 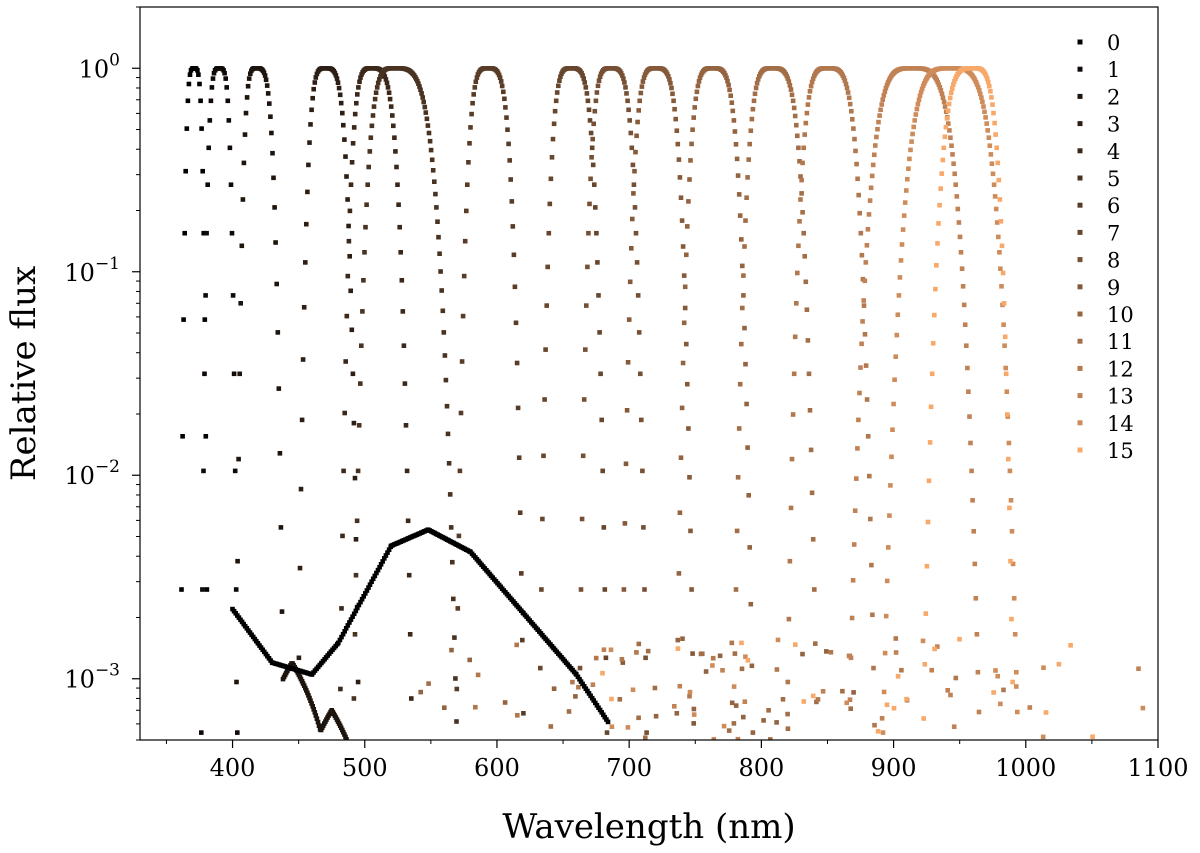 I want to click on legend-item-1: 1, so click(x=1098, y=70).